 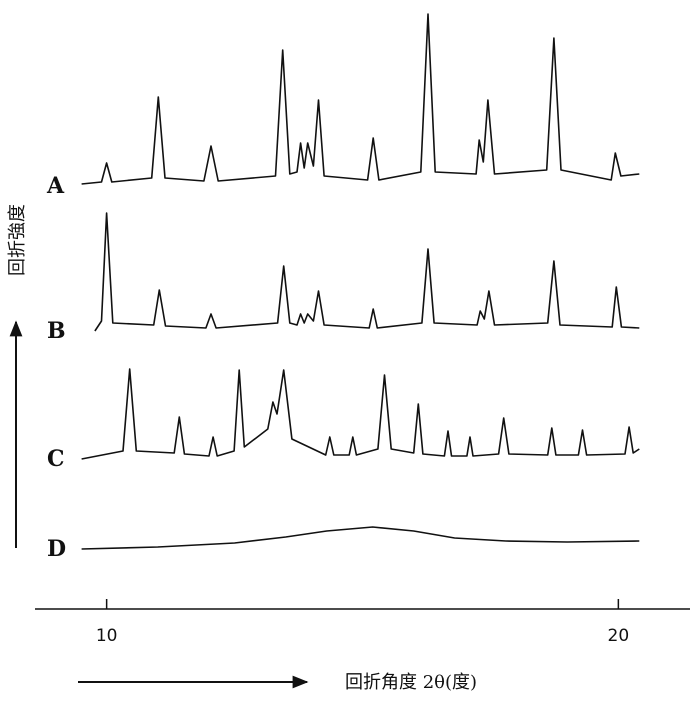 What do you see at coordinates (17, 240) in the screenshot?
I see `y-axis-label: 回折強度` at bounding box center [17, 240].